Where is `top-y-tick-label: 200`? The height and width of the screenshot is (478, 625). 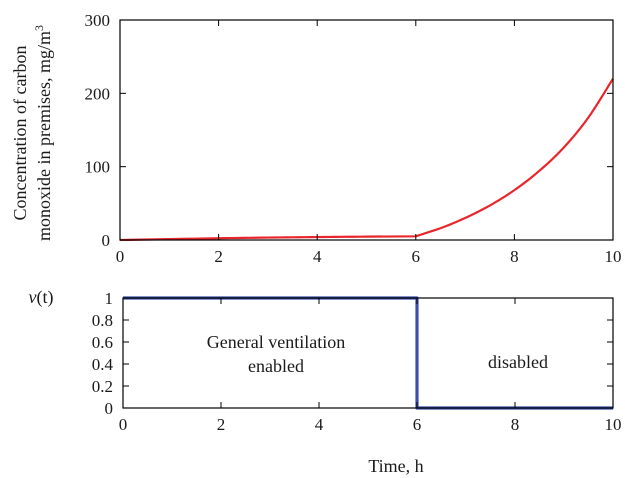
top-y-tick-label: 200 is located at coordinates (98, 93).